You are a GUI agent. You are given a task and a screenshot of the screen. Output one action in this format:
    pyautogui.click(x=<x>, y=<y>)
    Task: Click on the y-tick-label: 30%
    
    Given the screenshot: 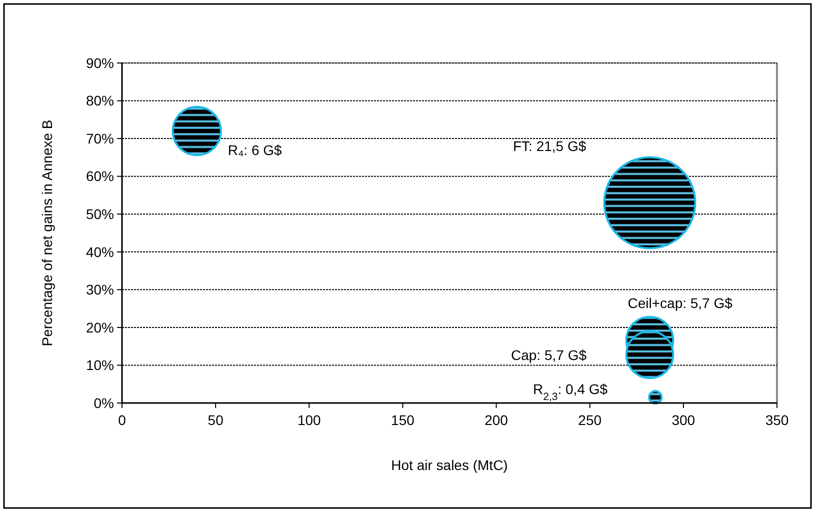 What is the action you would take?
    pyautogui.click(x=100, y=290)
    